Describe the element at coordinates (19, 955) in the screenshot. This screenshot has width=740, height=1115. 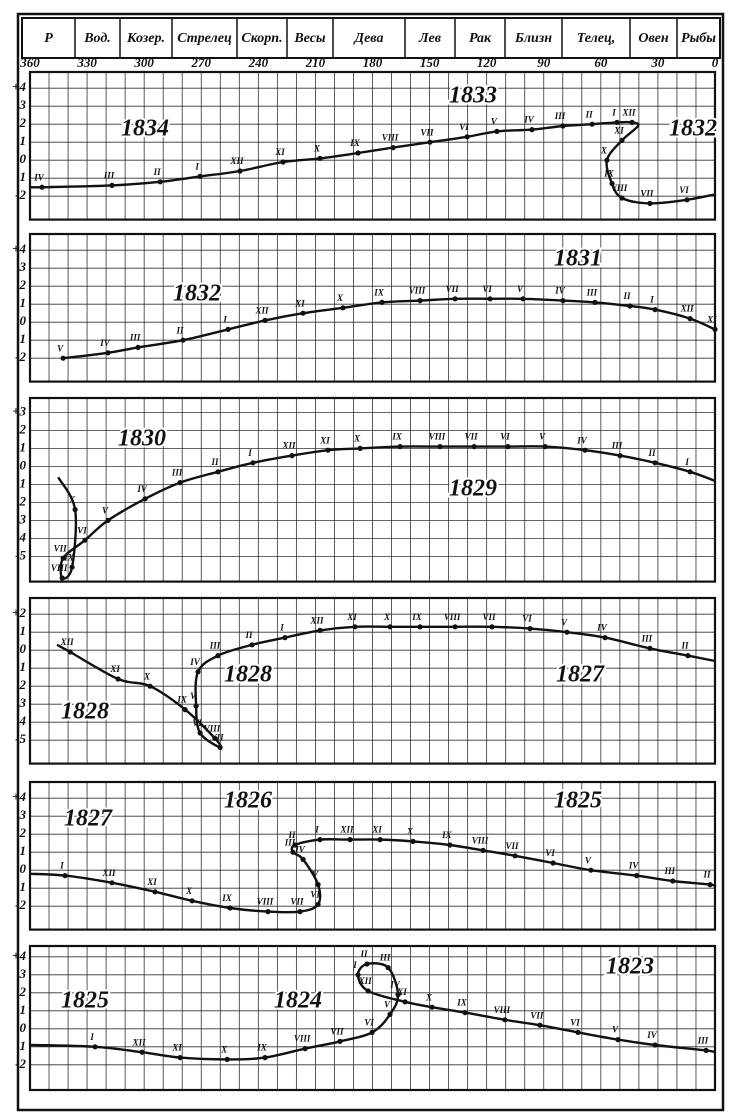
I see `y-tick-label: +4` at that location.